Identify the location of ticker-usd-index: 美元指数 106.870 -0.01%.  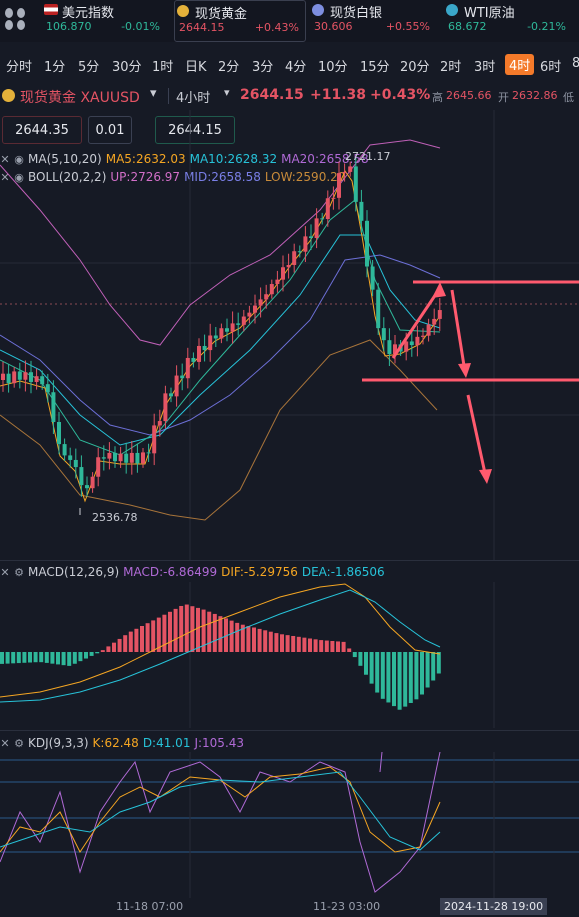
(104, 20).